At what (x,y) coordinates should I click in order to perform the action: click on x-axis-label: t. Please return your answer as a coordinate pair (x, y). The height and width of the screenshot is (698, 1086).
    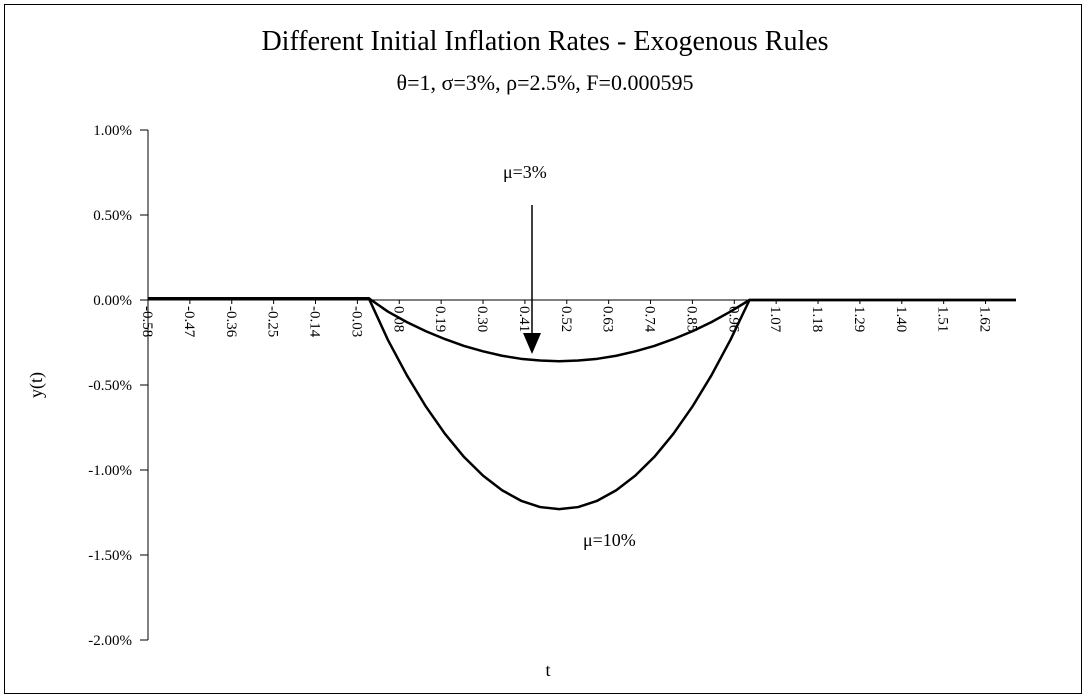
    Looking at the image, I should click on (547, 670).